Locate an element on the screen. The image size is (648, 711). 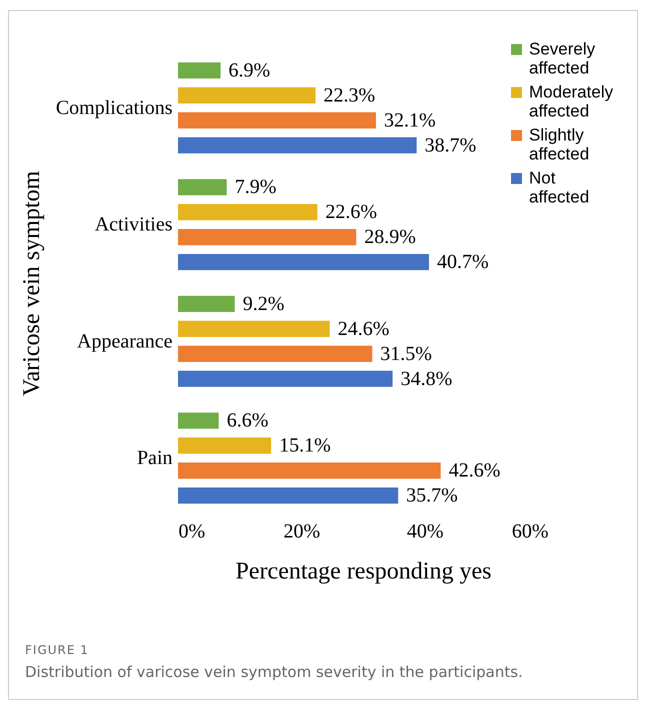
data-label: 32.1% is located at coordinates (410, 120).